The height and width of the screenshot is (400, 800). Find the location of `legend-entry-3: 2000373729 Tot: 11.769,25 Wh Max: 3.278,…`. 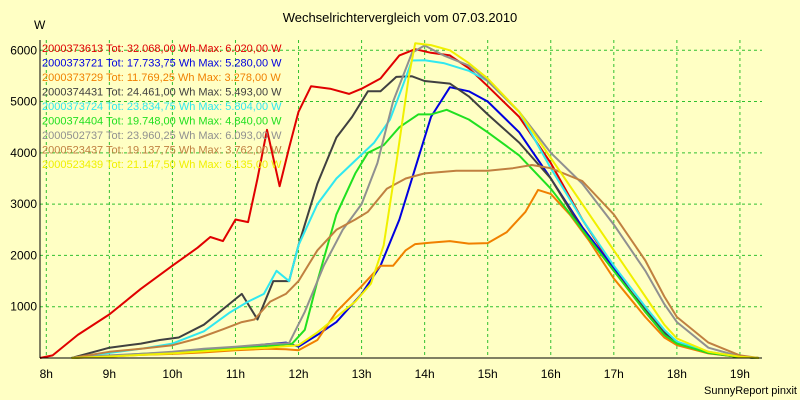

legend-entry-3: 2000373729 Tot: 11.769,25 Wh Max: 3.278,… is located at coordinates (161, 78).